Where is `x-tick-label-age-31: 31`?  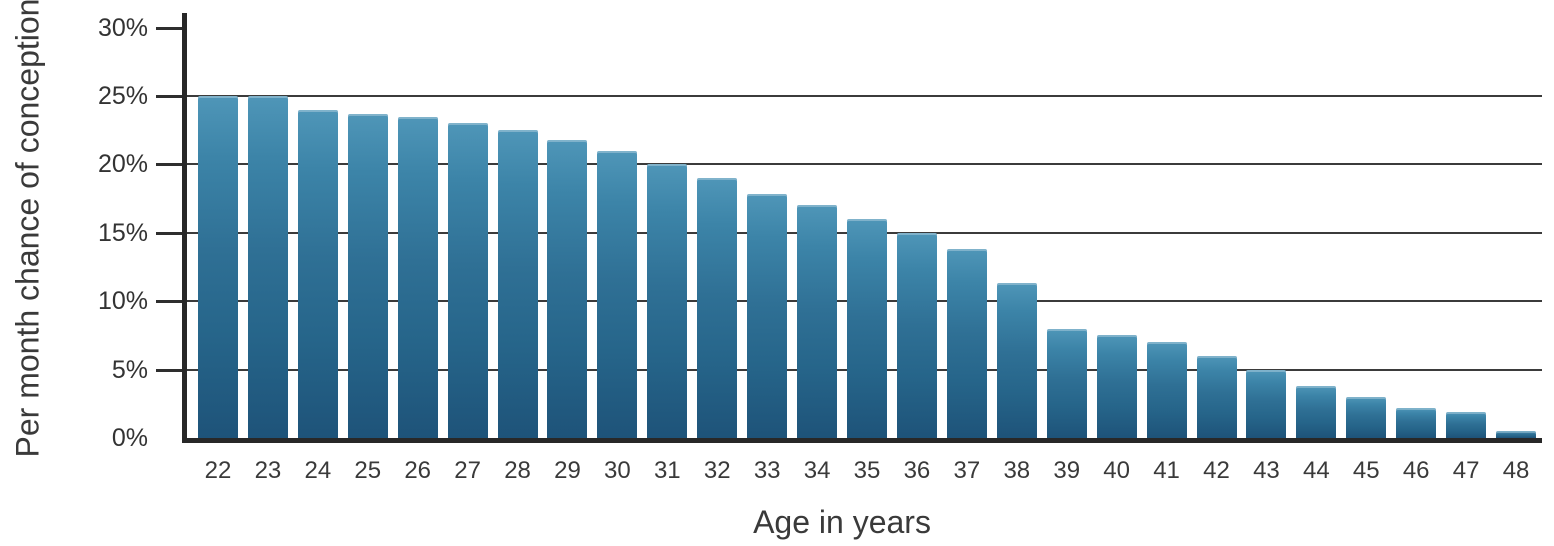 x-tick-label-age-31: 31 is located at coordinates (667, 470).